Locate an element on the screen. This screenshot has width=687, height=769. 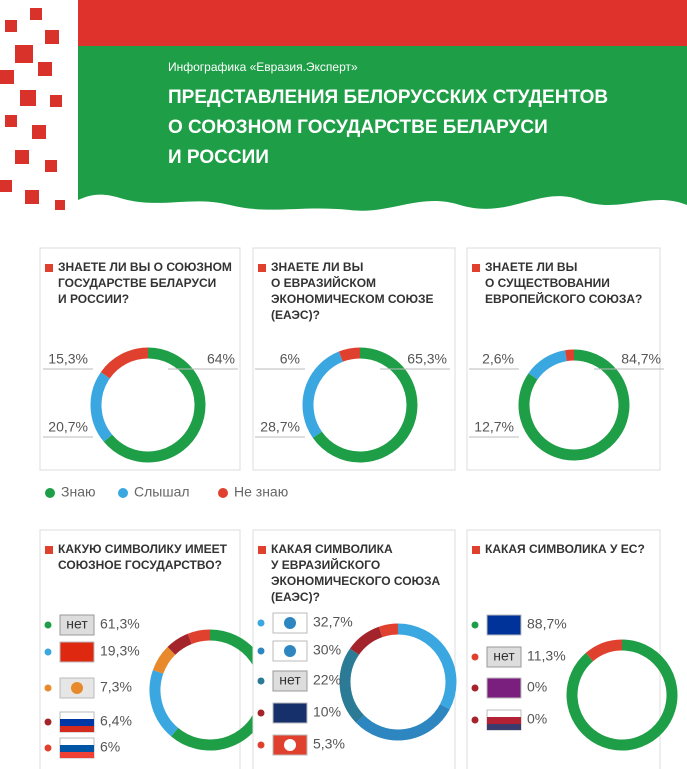
question-title: О ЕВРАЗИЙСКОМ is located at coordinates (323, 282).